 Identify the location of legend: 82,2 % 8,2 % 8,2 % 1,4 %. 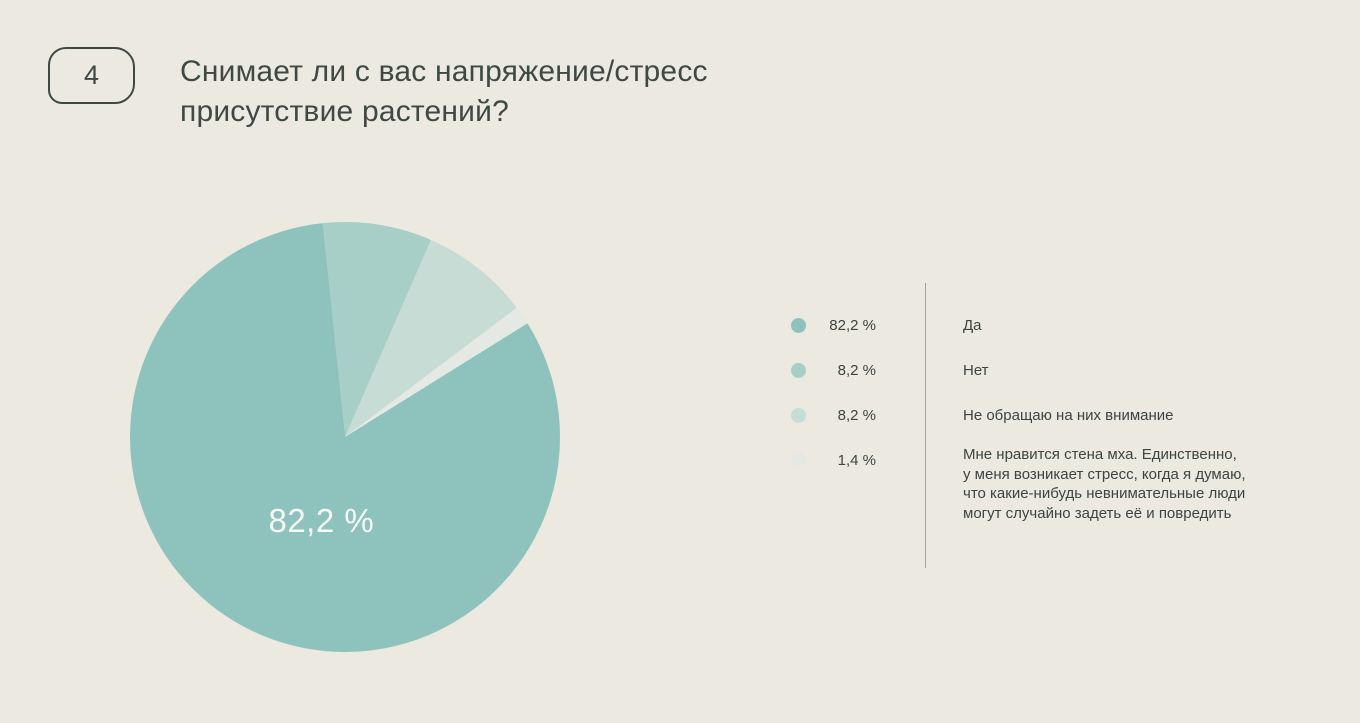
(833, 386).